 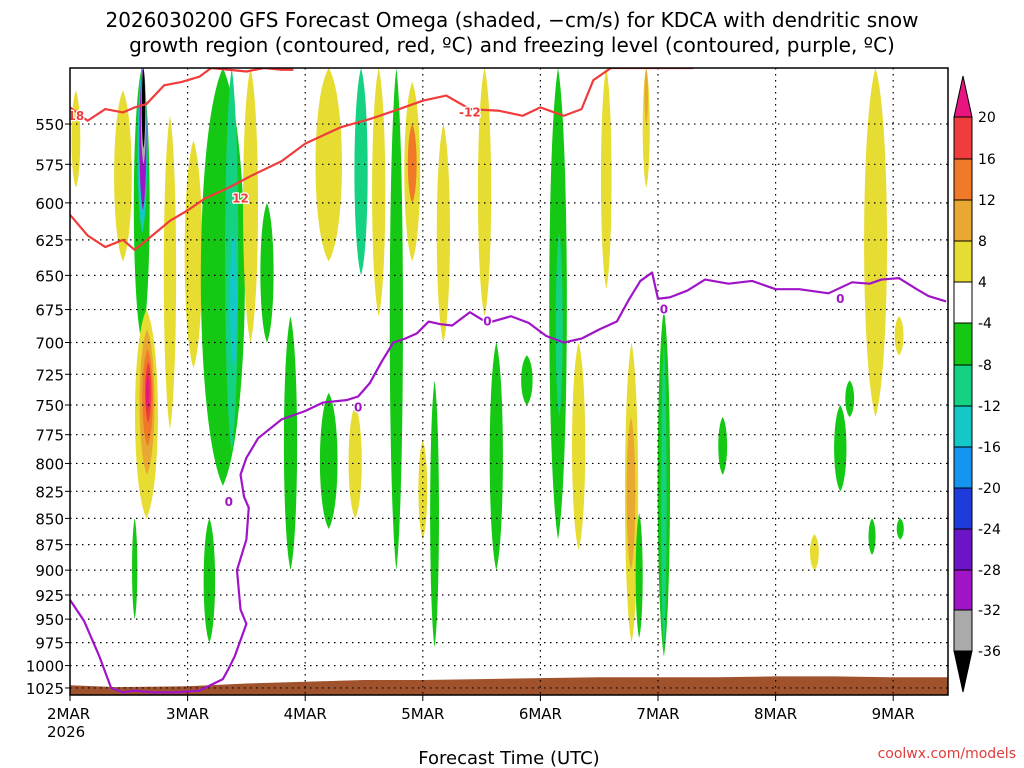 I want to click on terrain-fill, so click(x=509, y=685).